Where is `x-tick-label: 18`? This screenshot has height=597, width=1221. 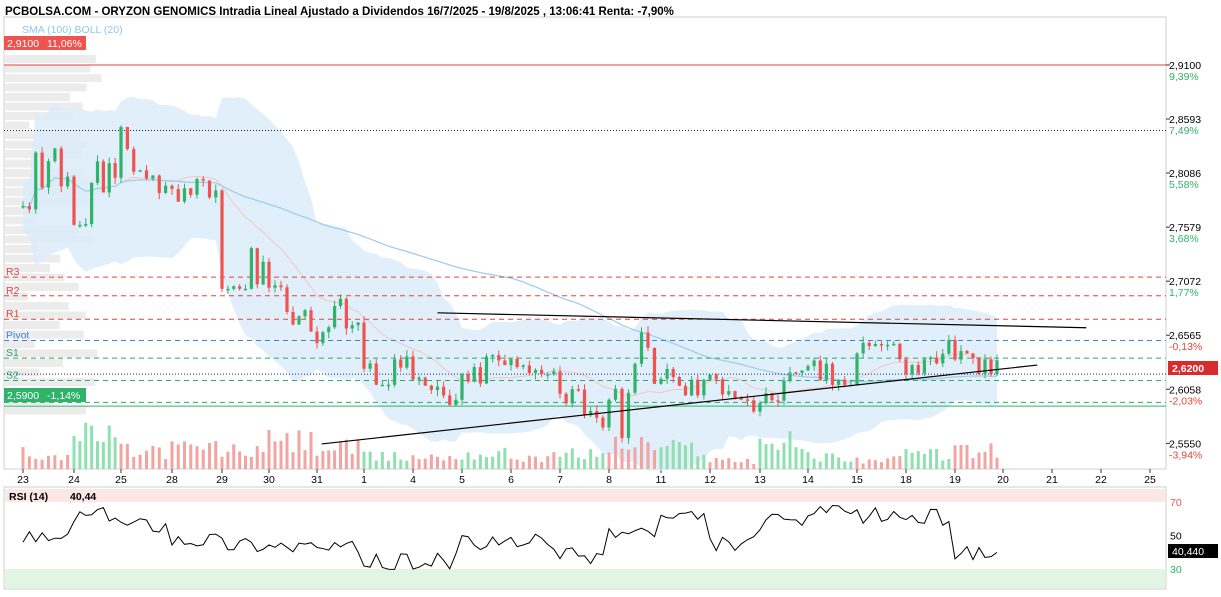
x-tick-label: 18 is located at coordinates (906, 480).